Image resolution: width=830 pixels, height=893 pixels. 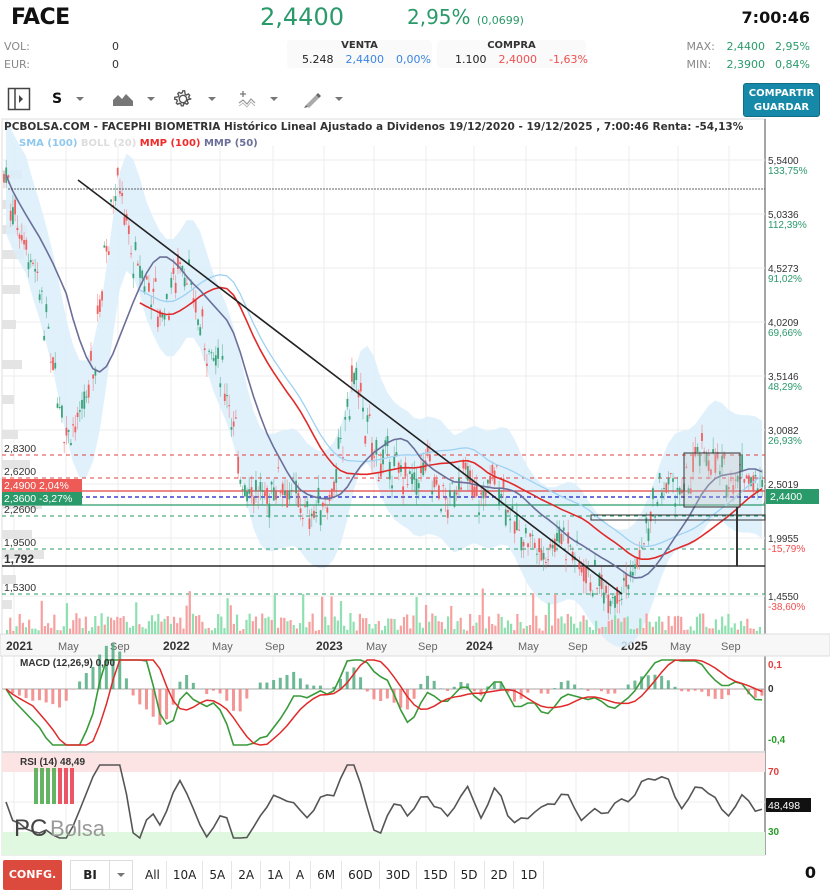 I want to click on scale-label: S, so click(x=57, y=99).